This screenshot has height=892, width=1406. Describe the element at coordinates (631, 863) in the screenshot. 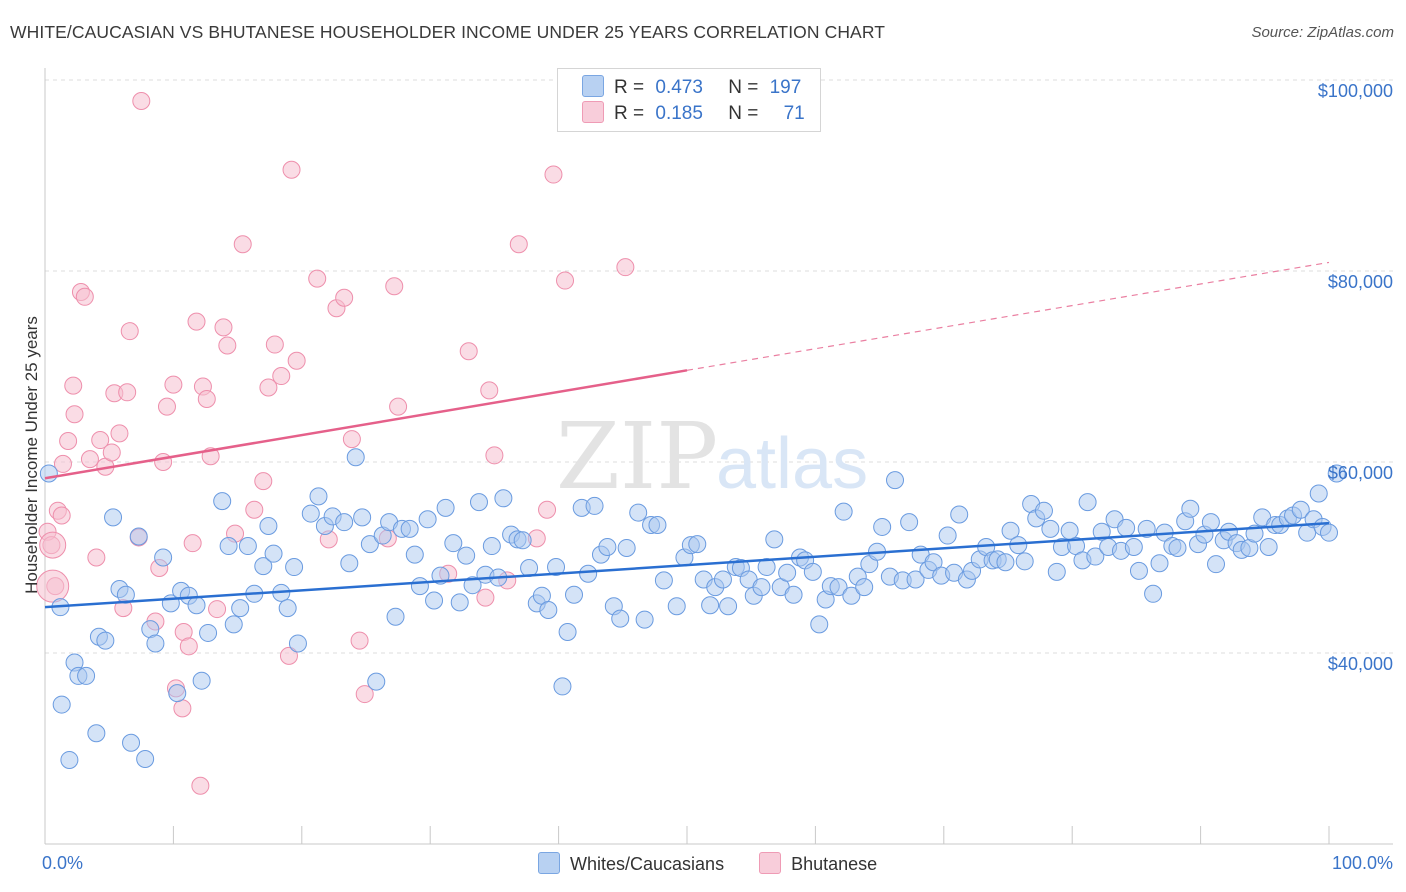

I see `legend-item-whites: Whites/Caucasians` at that location.